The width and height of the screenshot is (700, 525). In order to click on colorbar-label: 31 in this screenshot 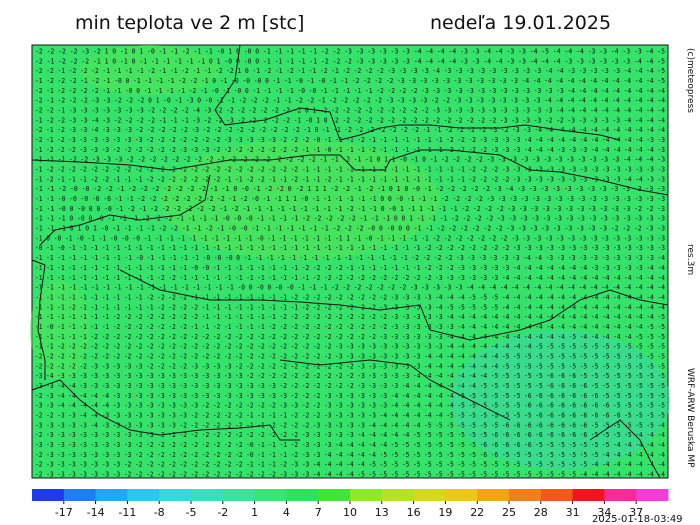, I will do `click(573, 512)`.